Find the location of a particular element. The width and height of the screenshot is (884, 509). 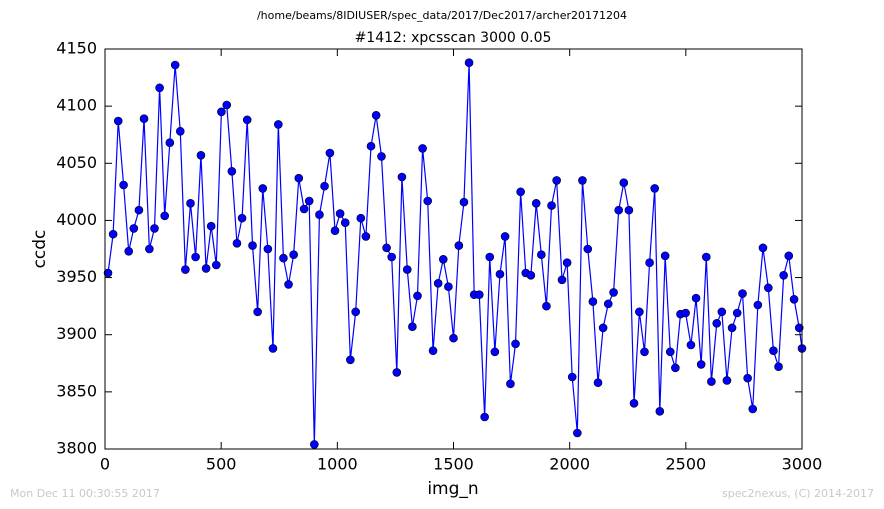

y-axis-label: ccdc is located at coordinates (40, 249).